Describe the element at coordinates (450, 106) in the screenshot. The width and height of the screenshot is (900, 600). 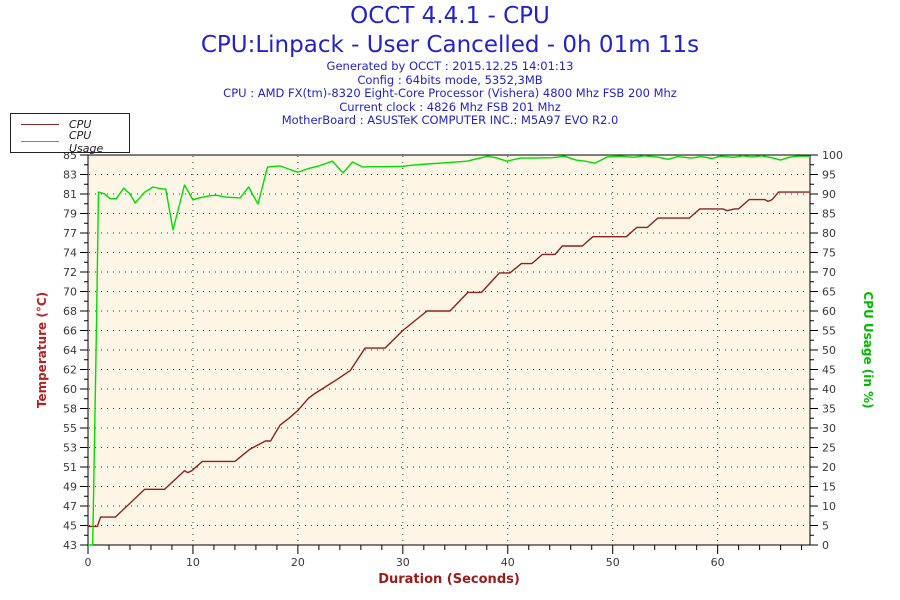
I see `info-clock: Current clock : 4826 Mhz FSB 201 Mhz` at that location.